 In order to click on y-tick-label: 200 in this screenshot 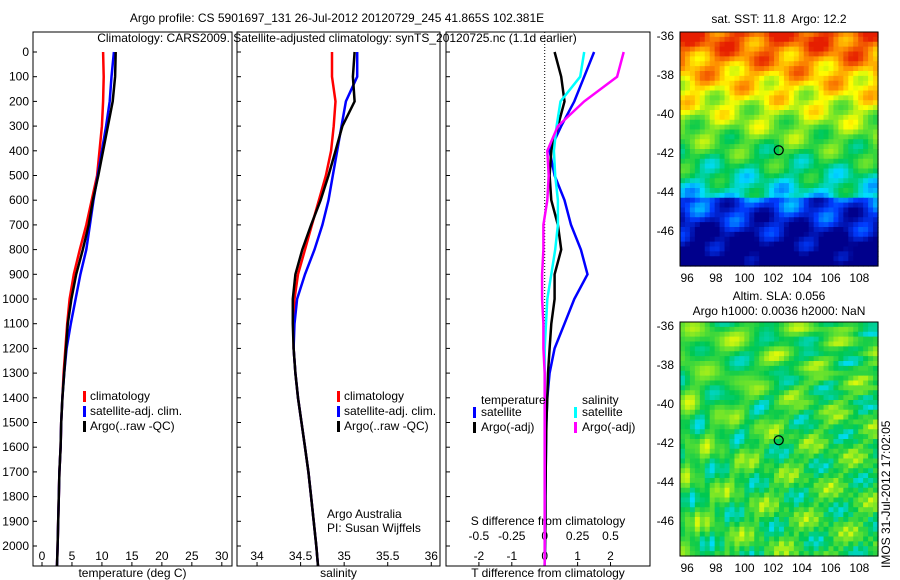, I will do `click(19, 101)`.